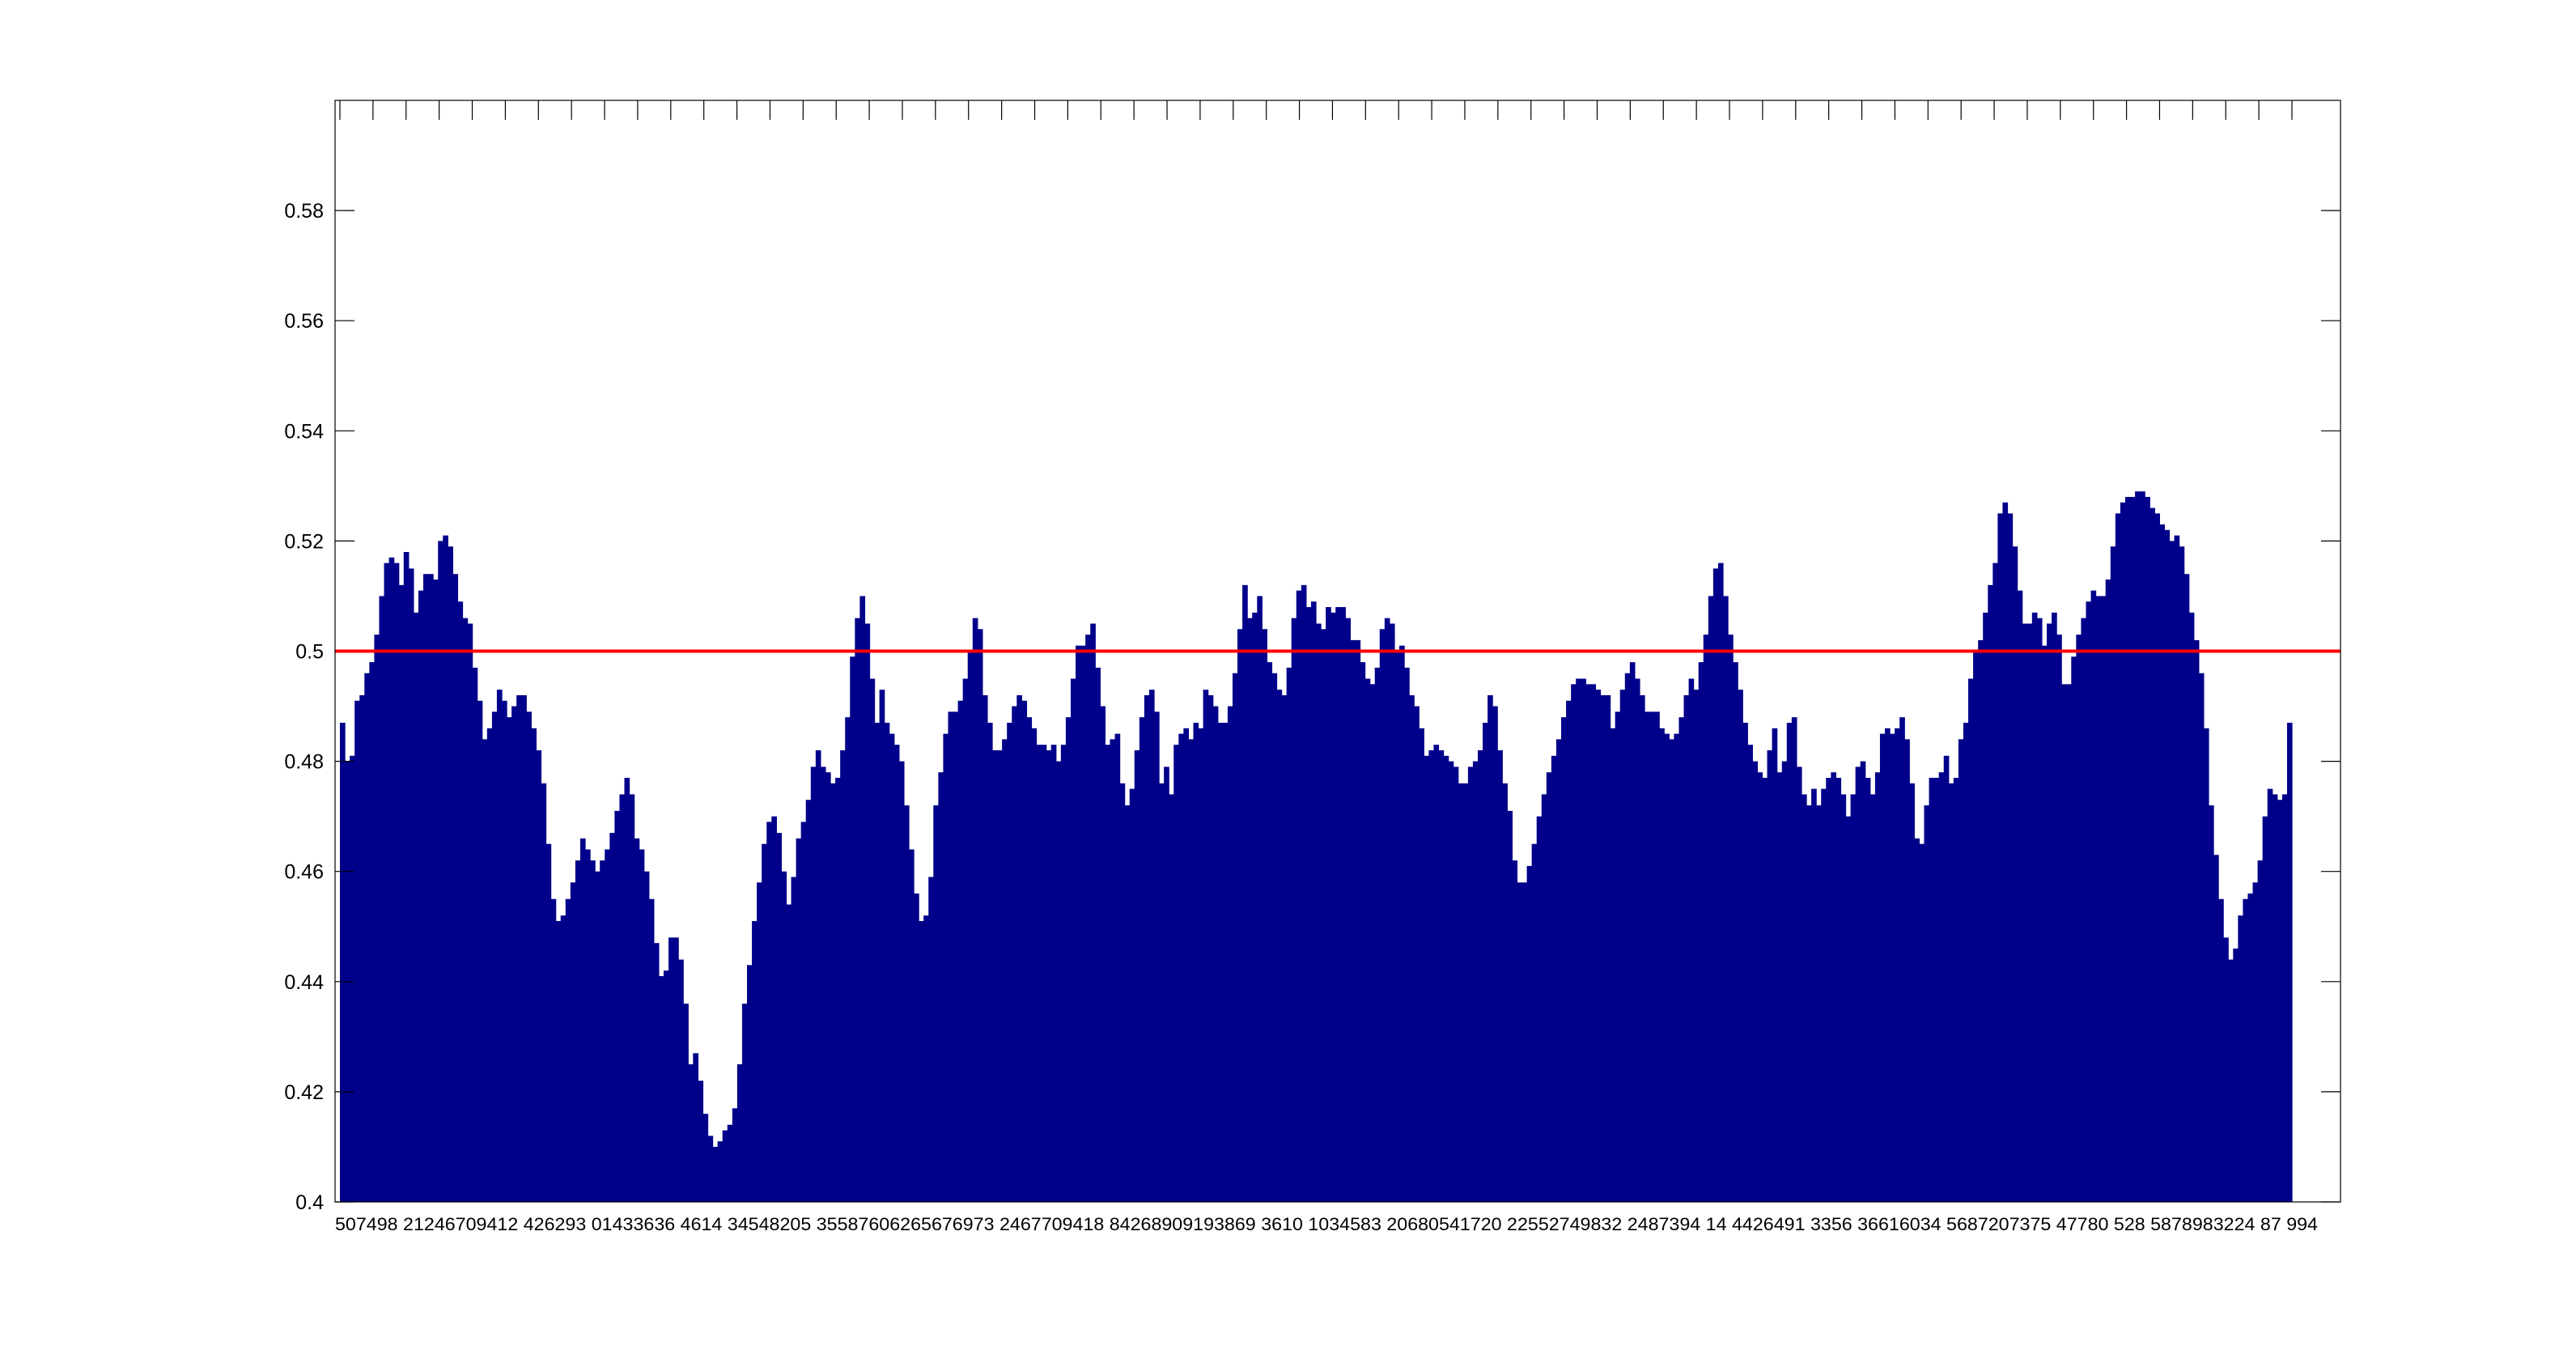  Describe the element at coordinates (304, 982) in the screenshot. I see `y-tick-label: 0.44` at that location.